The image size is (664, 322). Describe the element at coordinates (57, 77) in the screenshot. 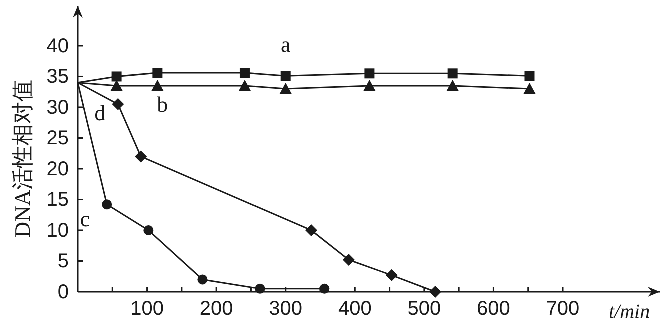

I see `y-tick-label: 35` at that location.